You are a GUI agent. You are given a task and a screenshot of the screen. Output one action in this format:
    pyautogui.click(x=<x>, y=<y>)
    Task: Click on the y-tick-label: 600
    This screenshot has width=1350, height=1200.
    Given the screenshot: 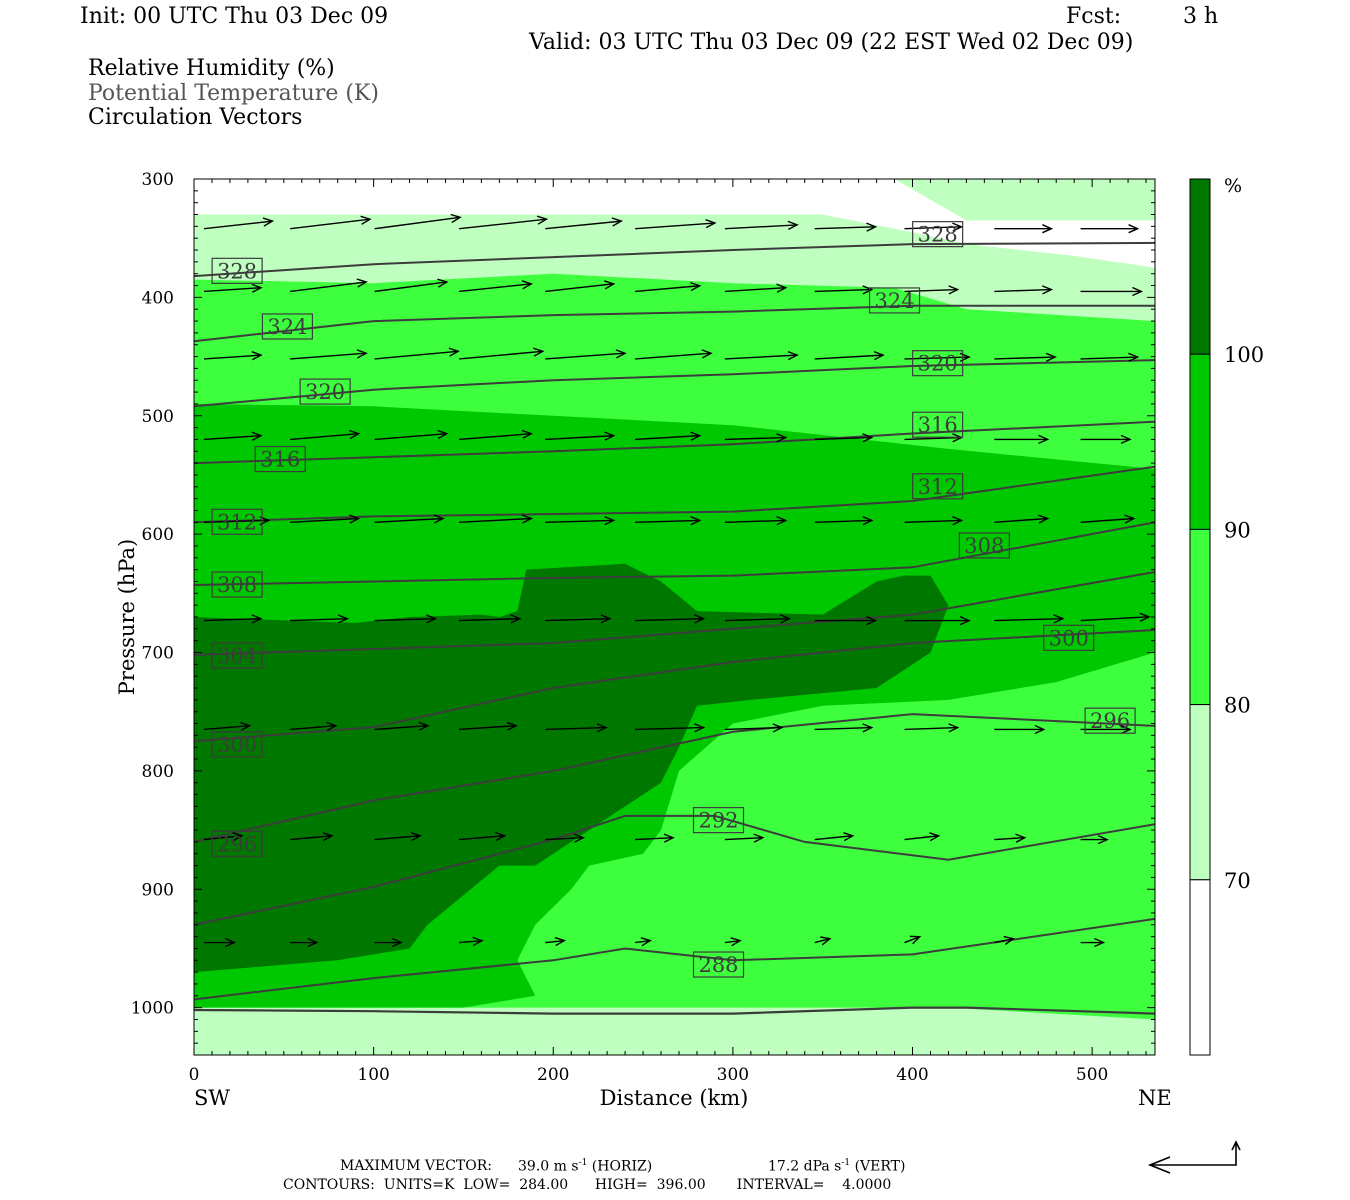 What is the action you would take?
    pyautogui.click(x=158, y=535)
    